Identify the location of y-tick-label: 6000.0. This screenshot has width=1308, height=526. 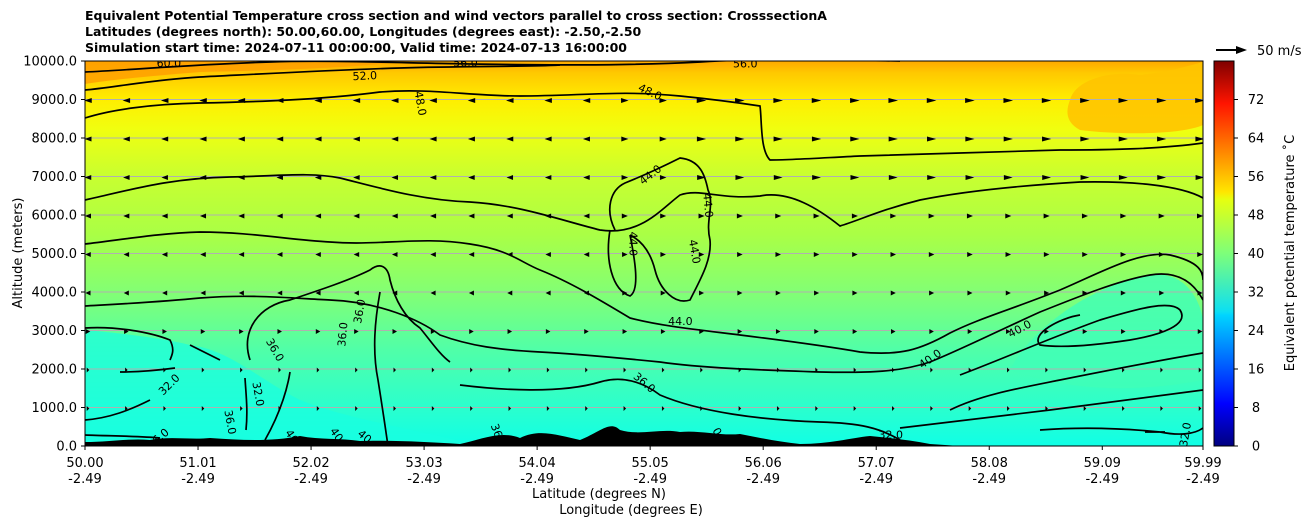
(55, 216).